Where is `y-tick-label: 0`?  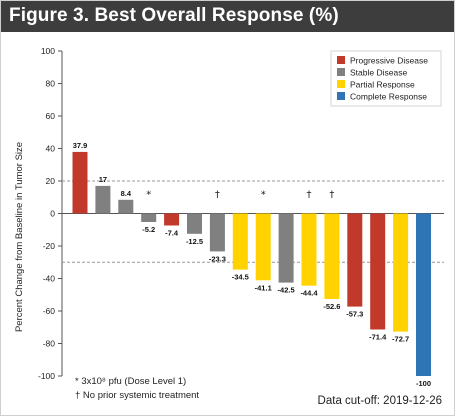 y-tick-label: 0 is located at coordinates (52, 214).